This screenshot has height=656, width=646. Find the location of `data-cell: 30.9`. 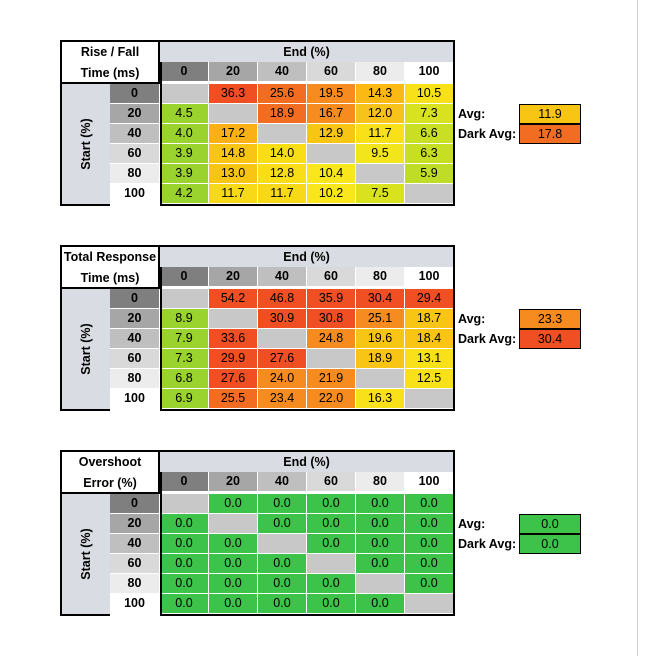

data-cell: 30.9 is located at coordinates (282, 319).